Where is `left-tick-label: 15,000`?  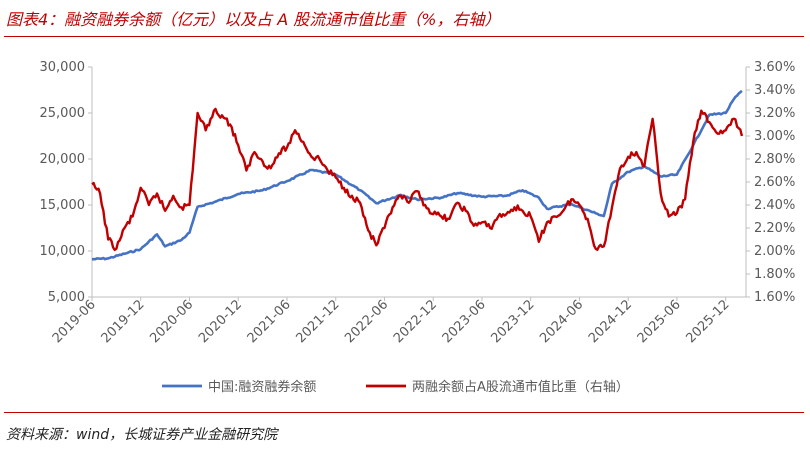 left-tick-label: 15,000 is located at coordinates (63, 205).